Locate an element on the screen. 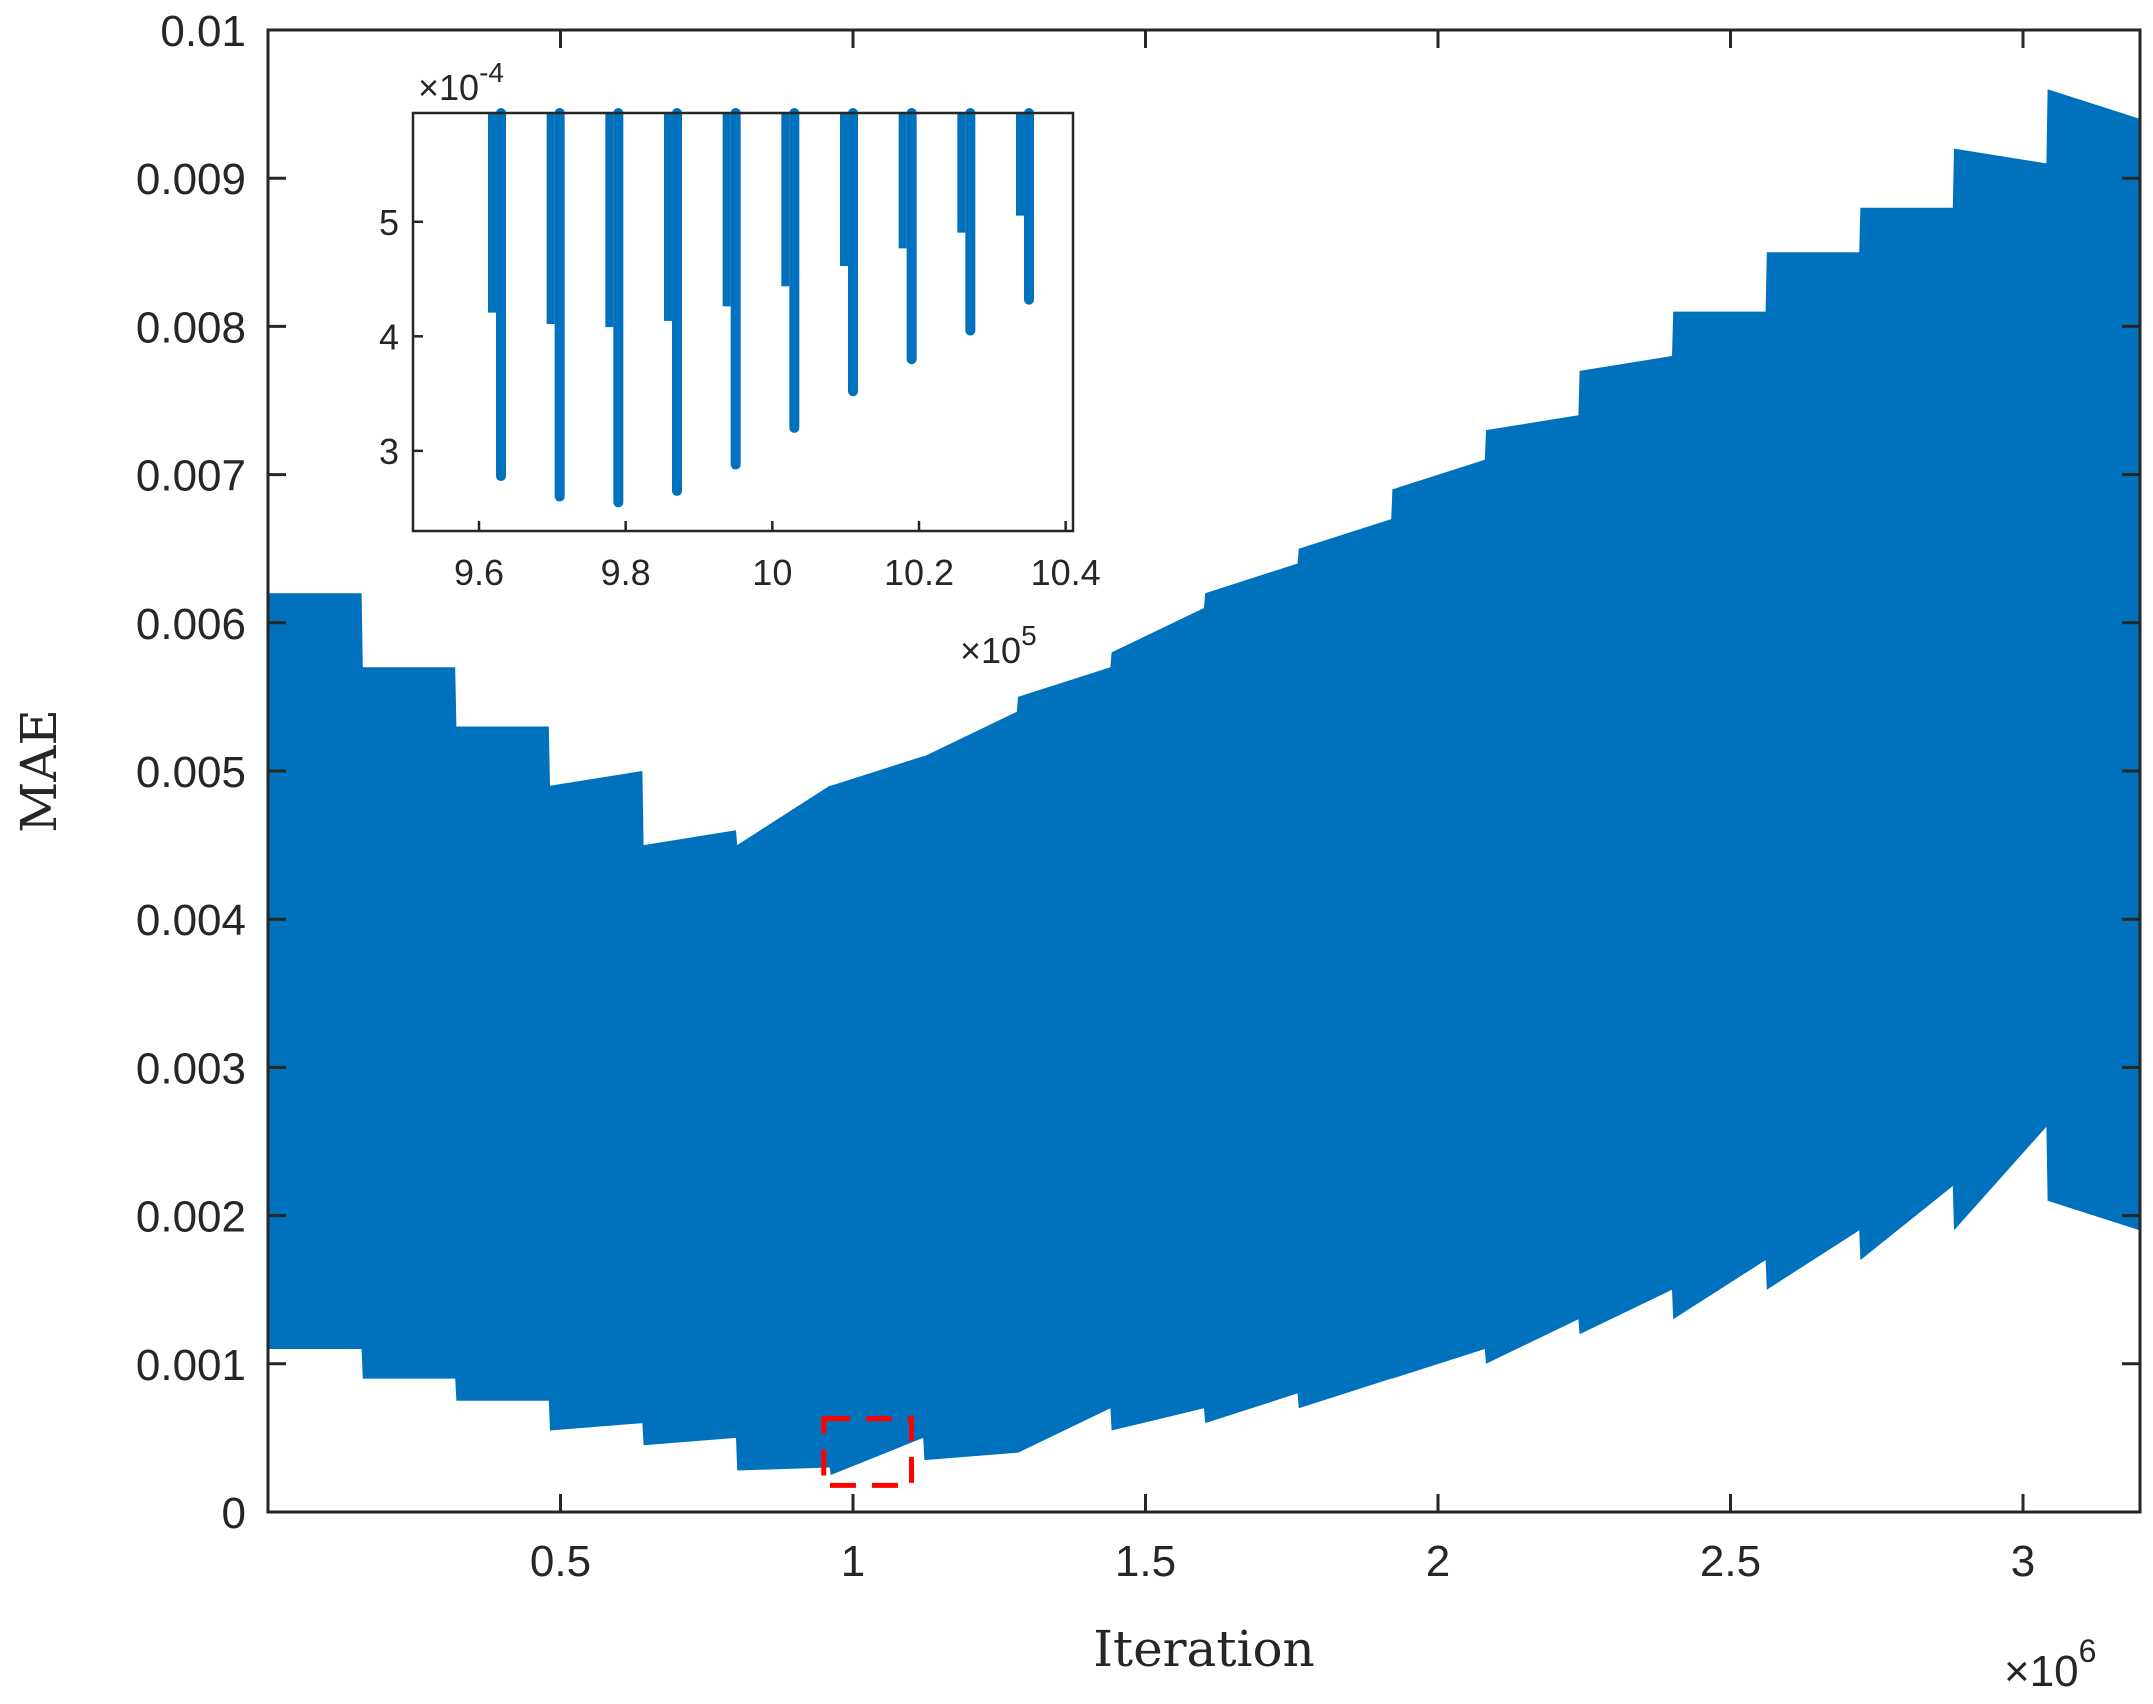 This screenshot has width=2153, height=1704. inset-spikes is located at coordinates (761, 308).